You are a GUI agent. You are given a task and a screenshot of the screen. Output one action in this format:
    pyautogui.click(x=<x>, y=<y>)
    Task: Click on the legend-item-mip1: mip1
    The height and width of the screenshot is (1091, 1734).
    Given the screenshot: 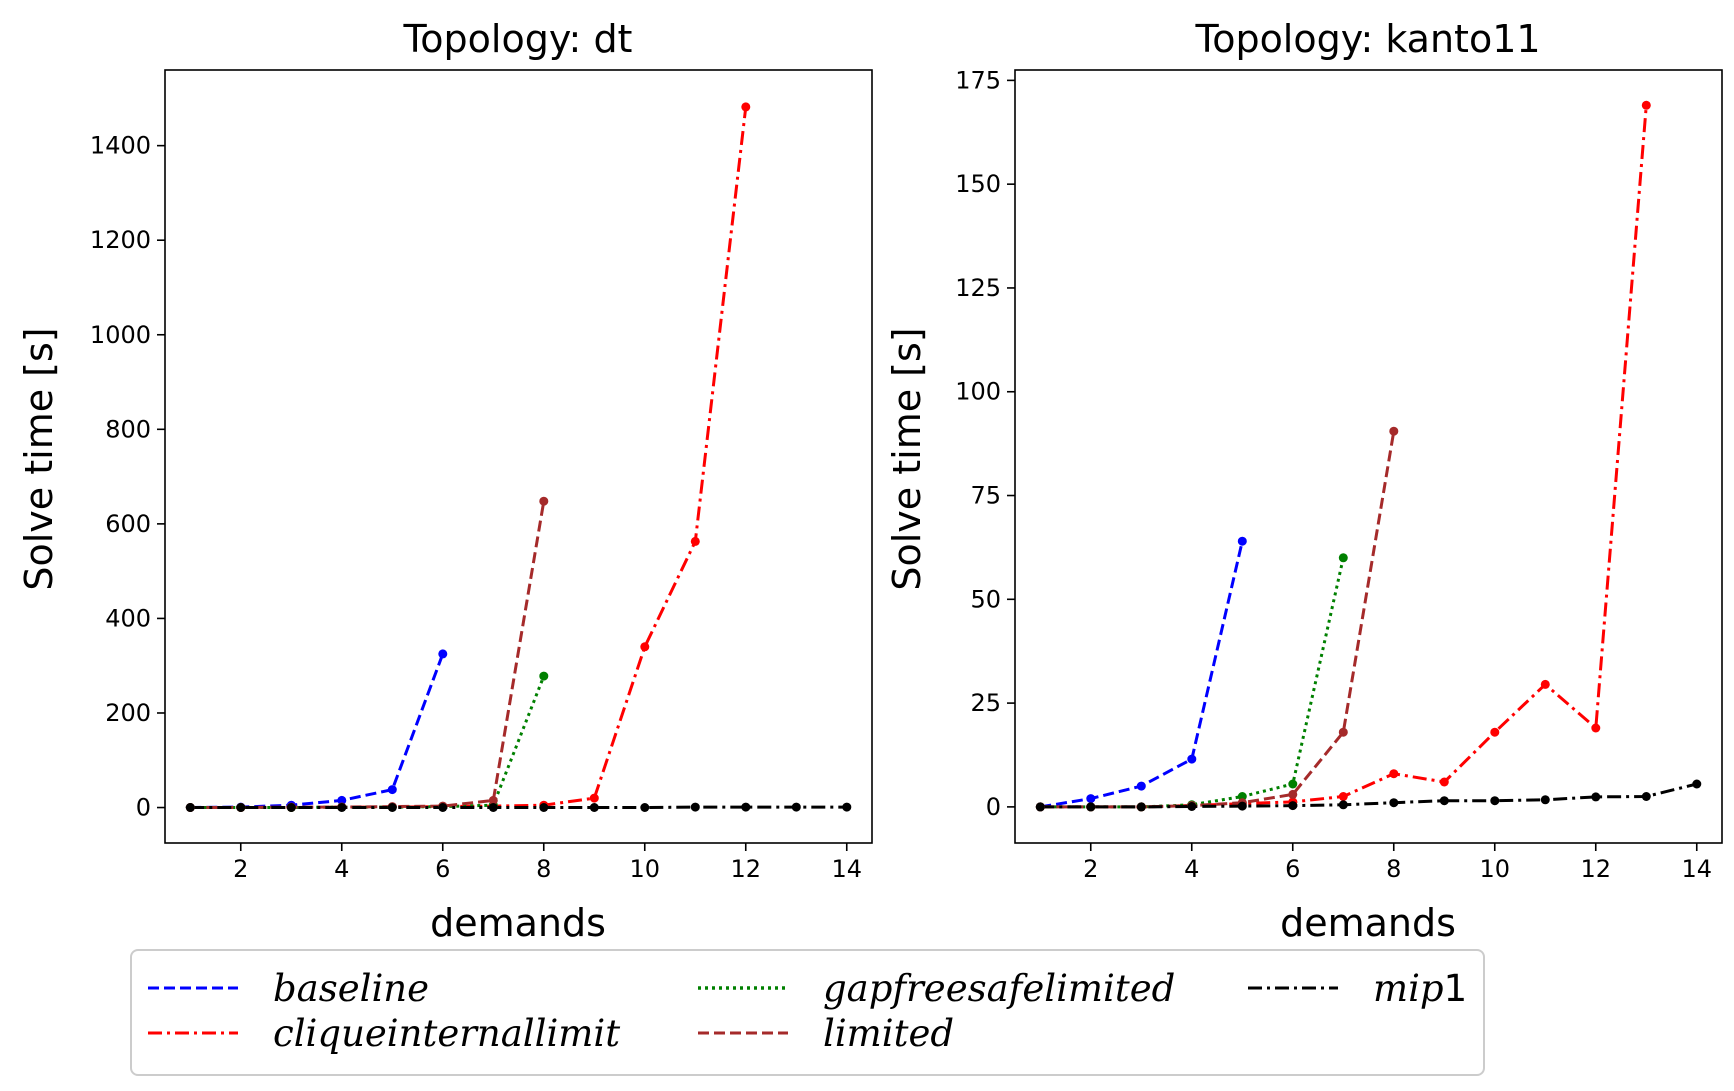 What is the action you would take?
    pyautogui.click(x=1357, y=988)
    